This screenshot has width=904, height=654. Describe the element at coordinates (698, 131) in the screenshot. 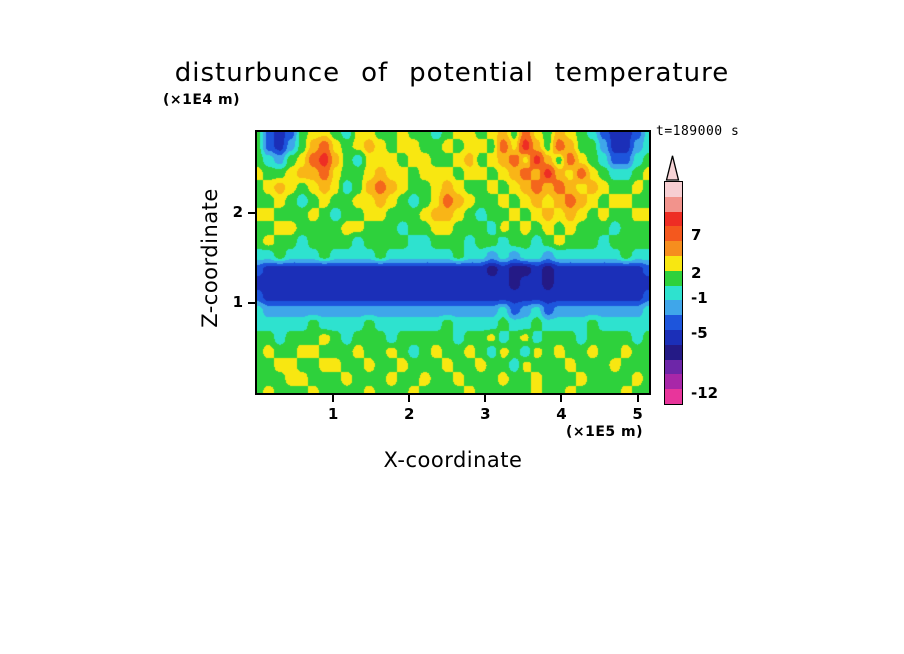

I see `time-label: t=189000 s` at that location.